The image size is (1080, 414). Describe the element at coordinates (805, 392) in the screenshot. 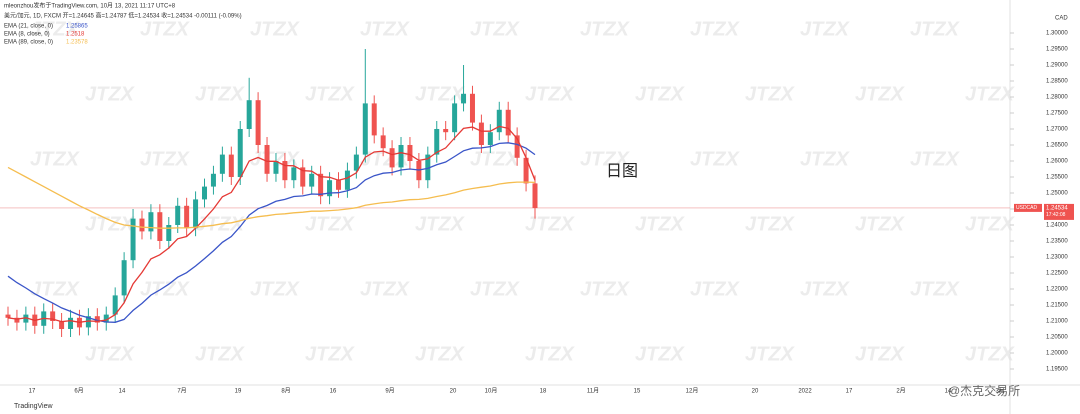

I see `x-tick-label: 2022` at that location.